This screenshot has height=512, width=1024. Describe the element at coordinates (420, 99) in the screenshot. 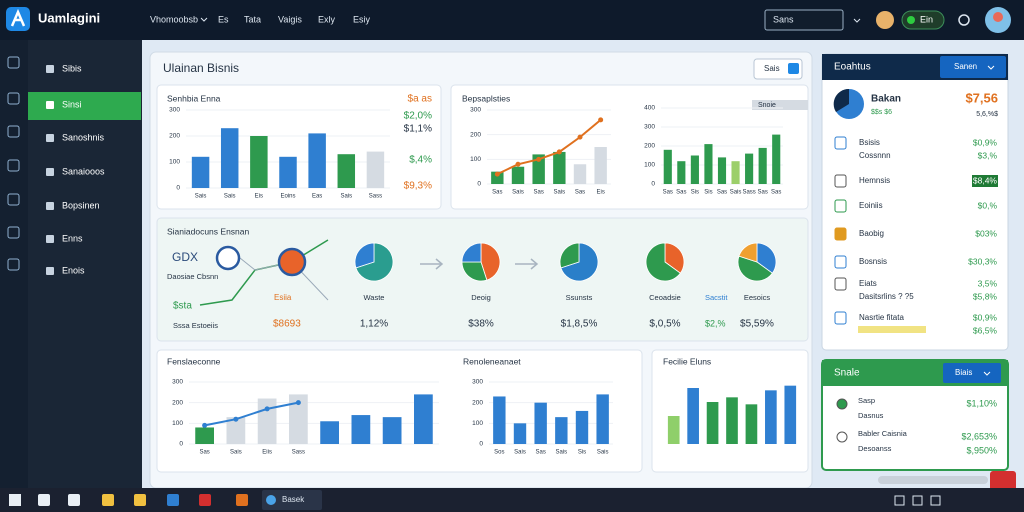

I see `chart-note: $a as` at that location.